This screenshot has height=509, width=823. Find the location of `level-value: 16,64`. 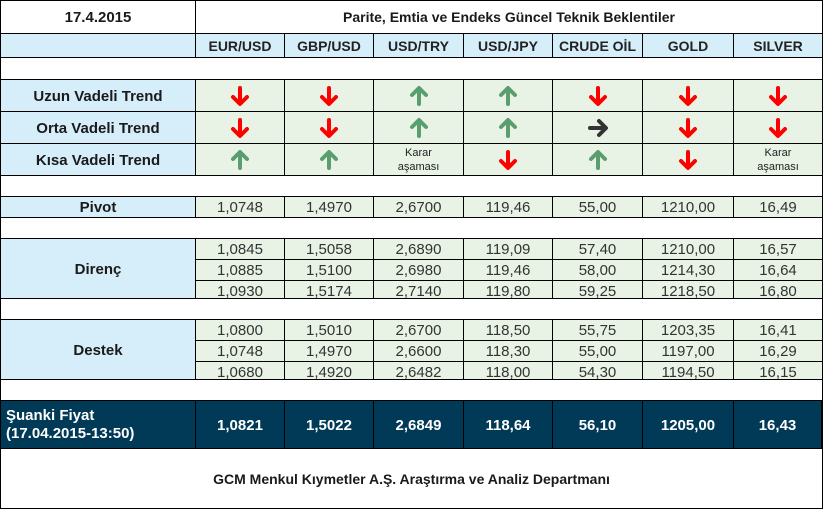

level-value: 16,64 is located at coordinates (778, 270).